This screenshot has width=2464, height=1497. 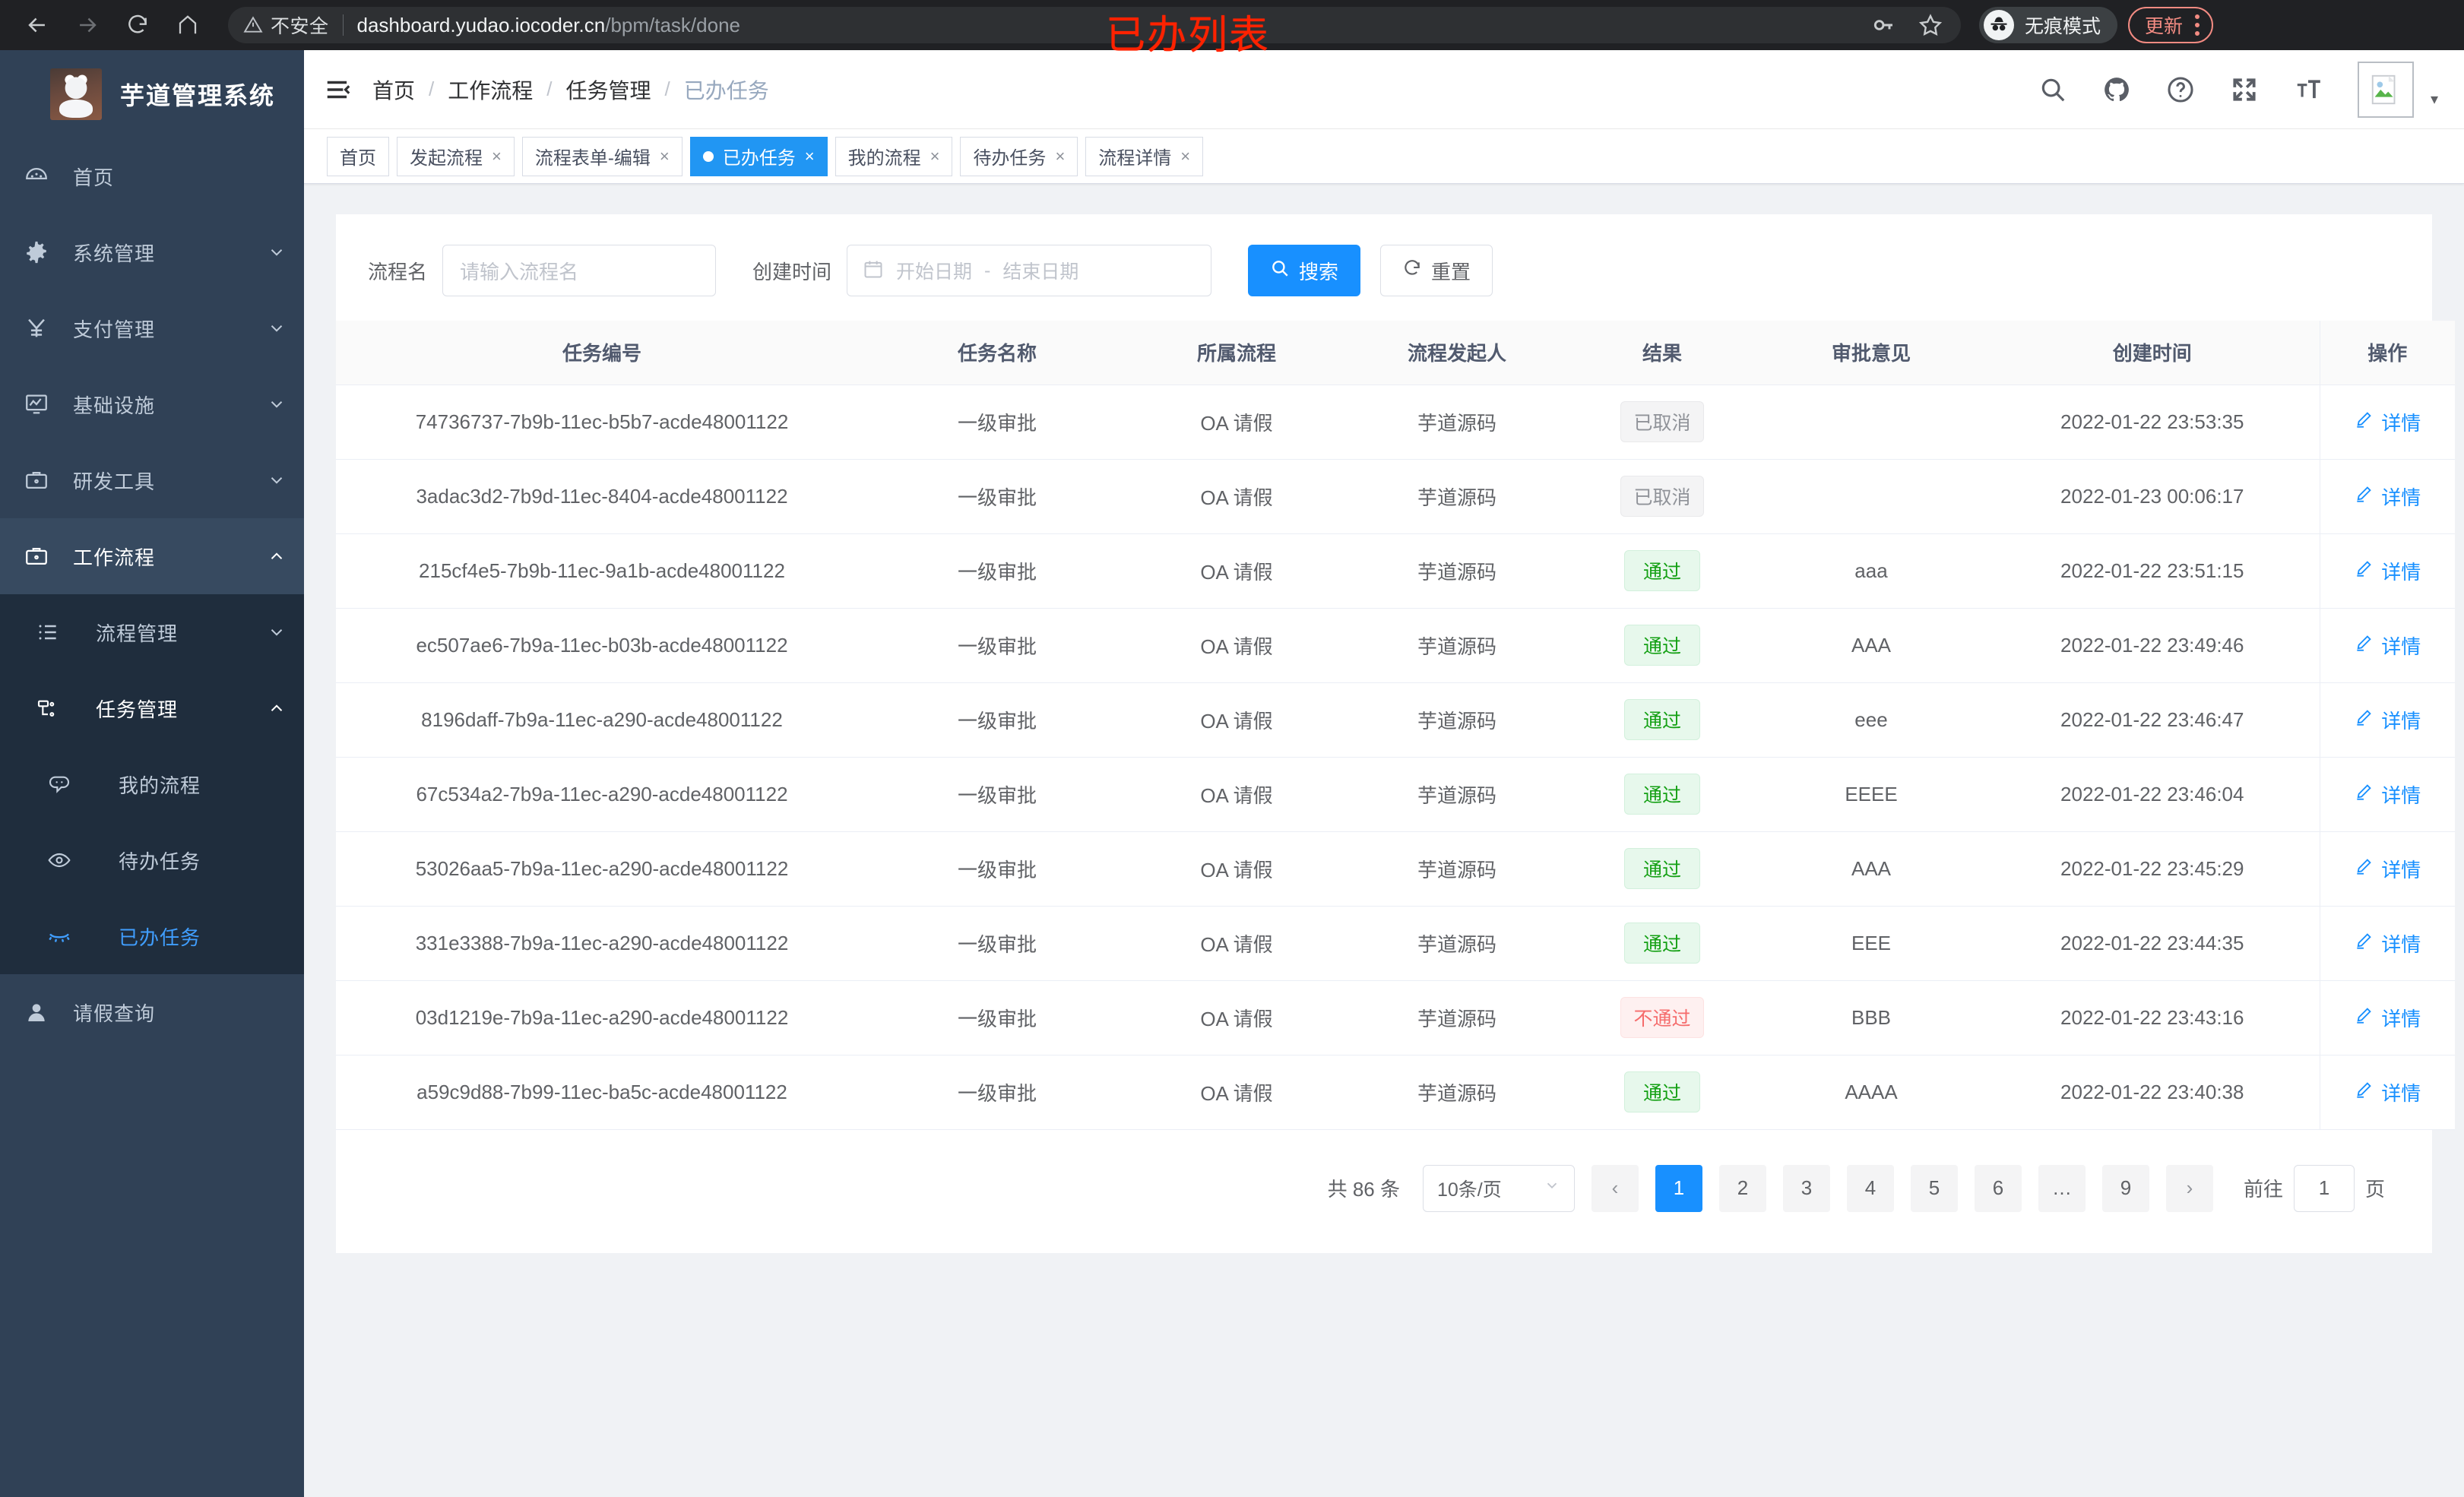 I want to click on sidebar-item-devtools: 研发工具, so click(x=152, y=480).